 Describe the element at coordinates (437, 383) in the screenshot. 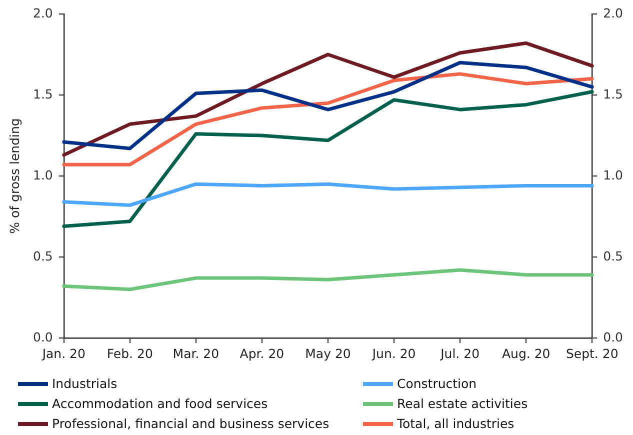

I see `legend-label: Construction` at that location.